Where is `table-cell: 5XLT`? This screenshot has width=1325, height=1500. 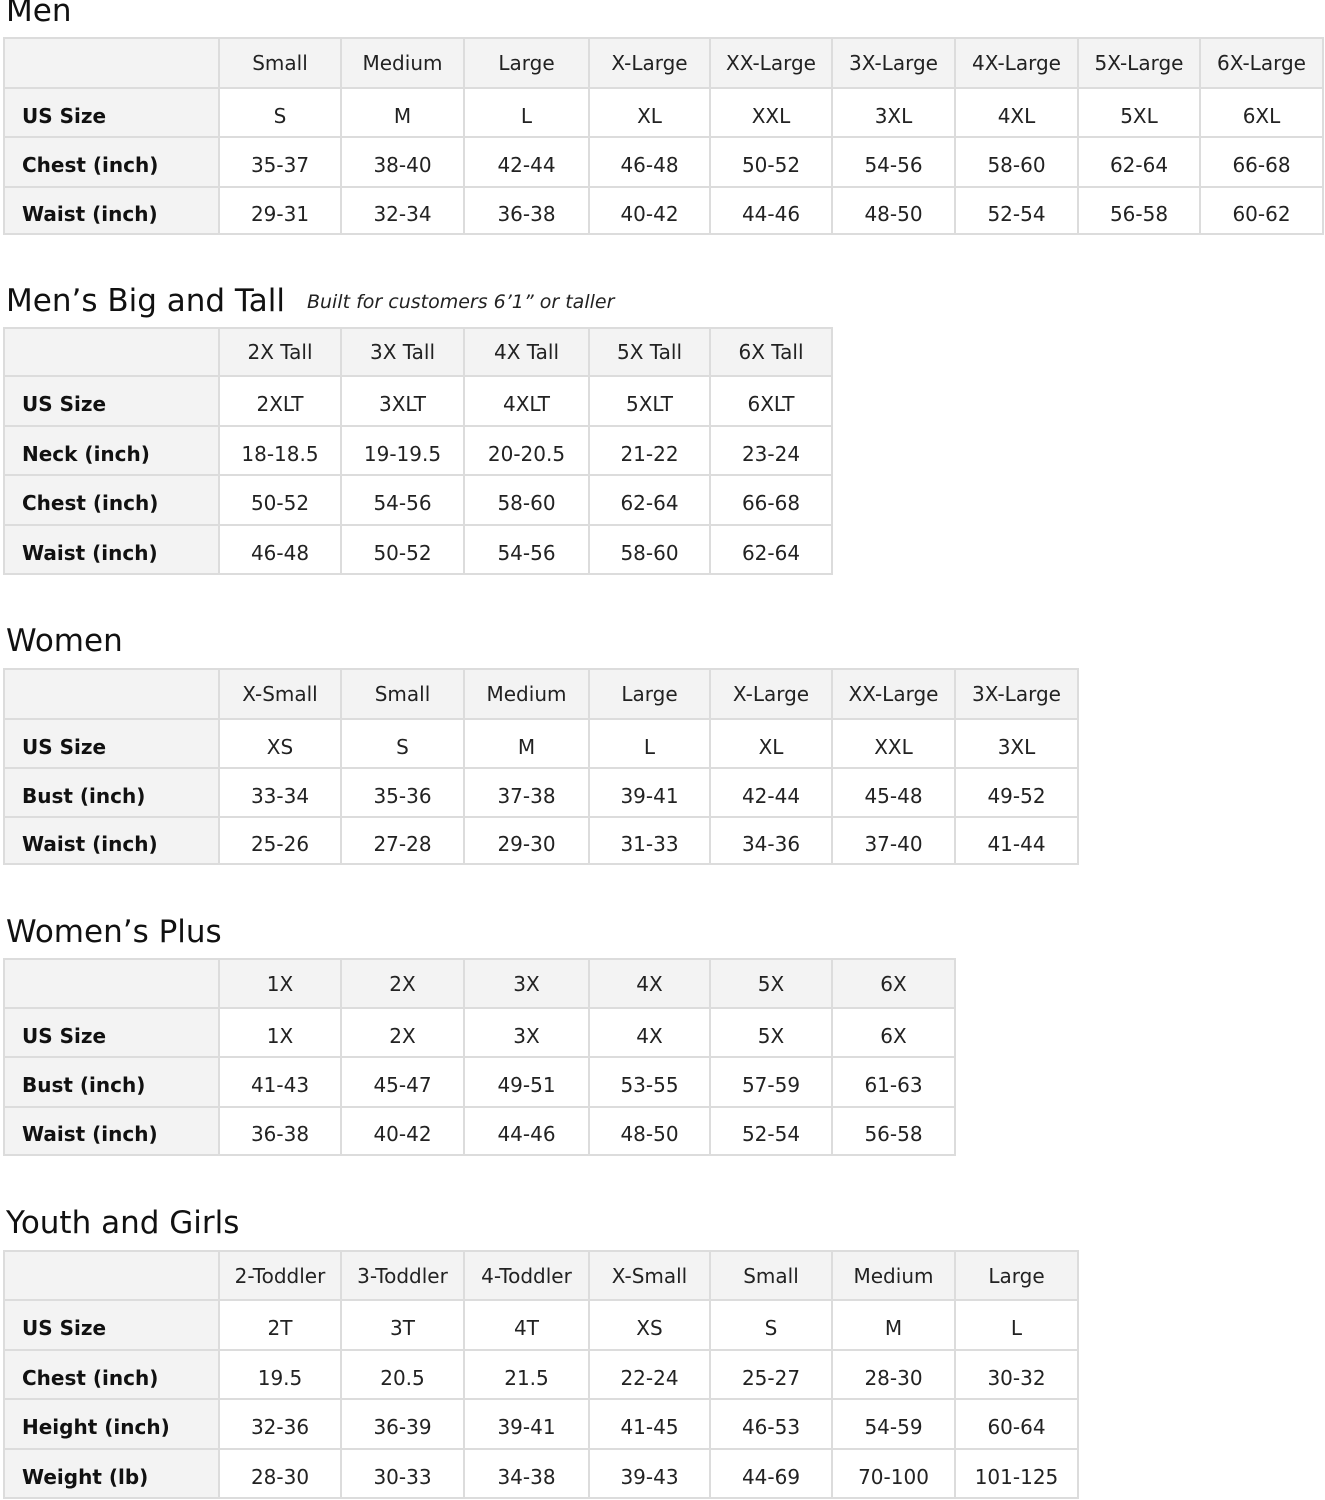
table-cell: 5XLT is located at coordinates (649, 401).